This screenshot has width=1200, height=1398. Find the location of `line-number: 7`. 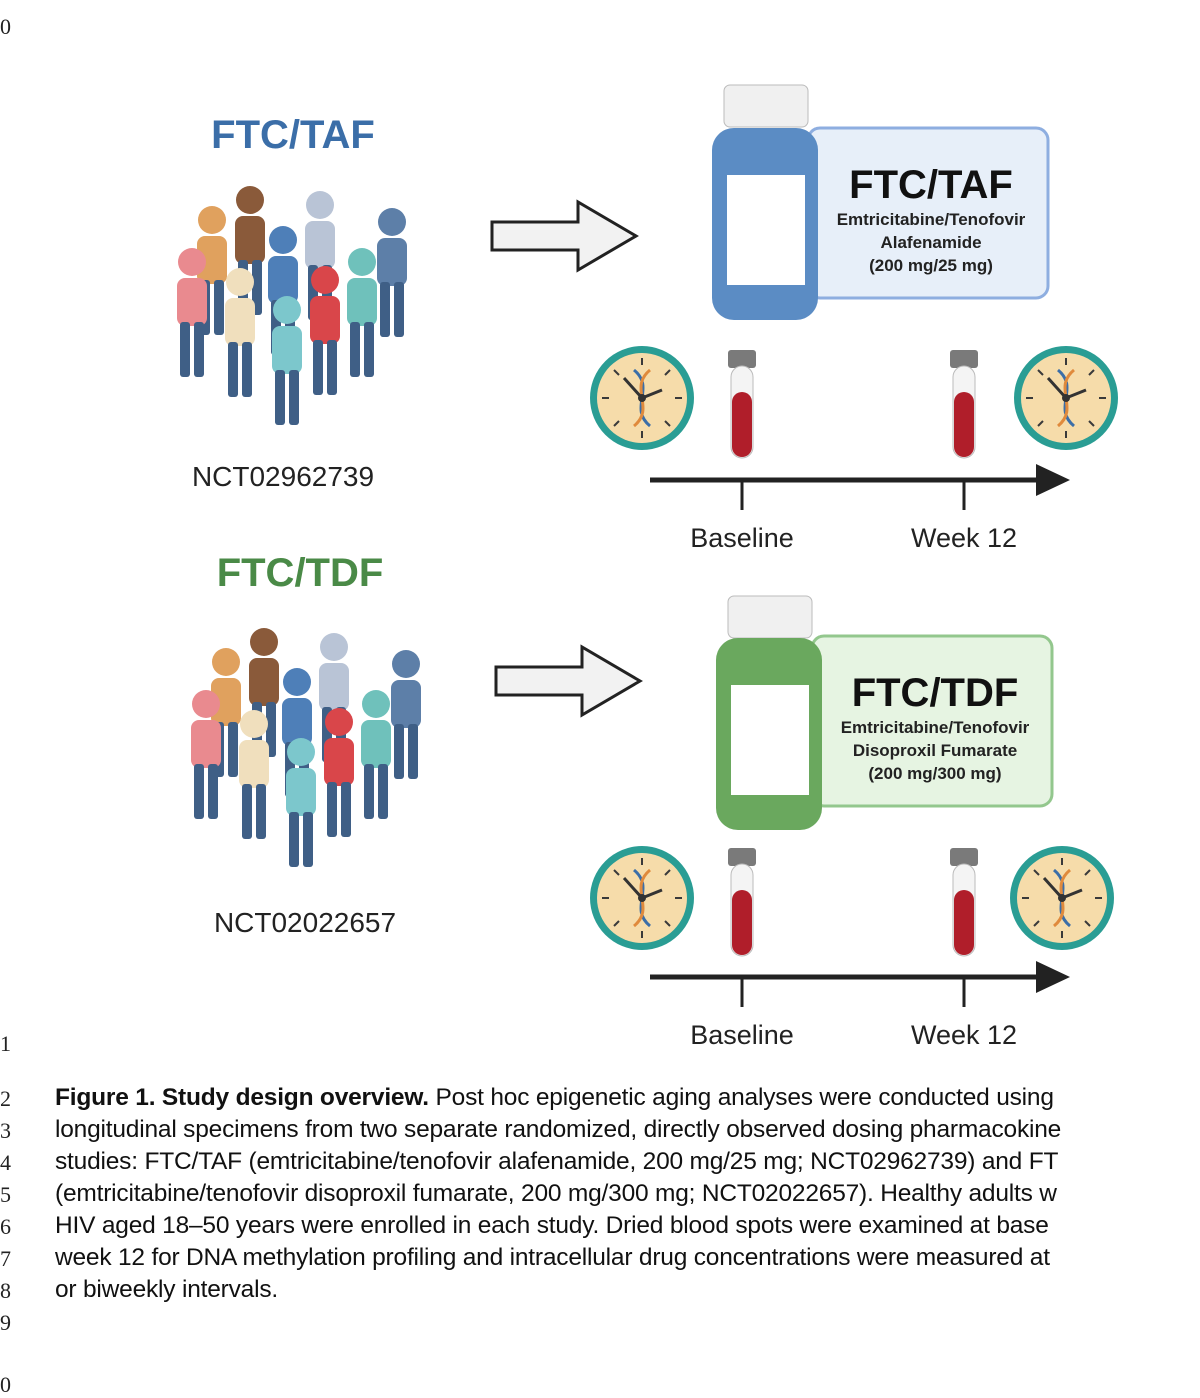

line-number: 7 is located at coordinates (5, 1258).